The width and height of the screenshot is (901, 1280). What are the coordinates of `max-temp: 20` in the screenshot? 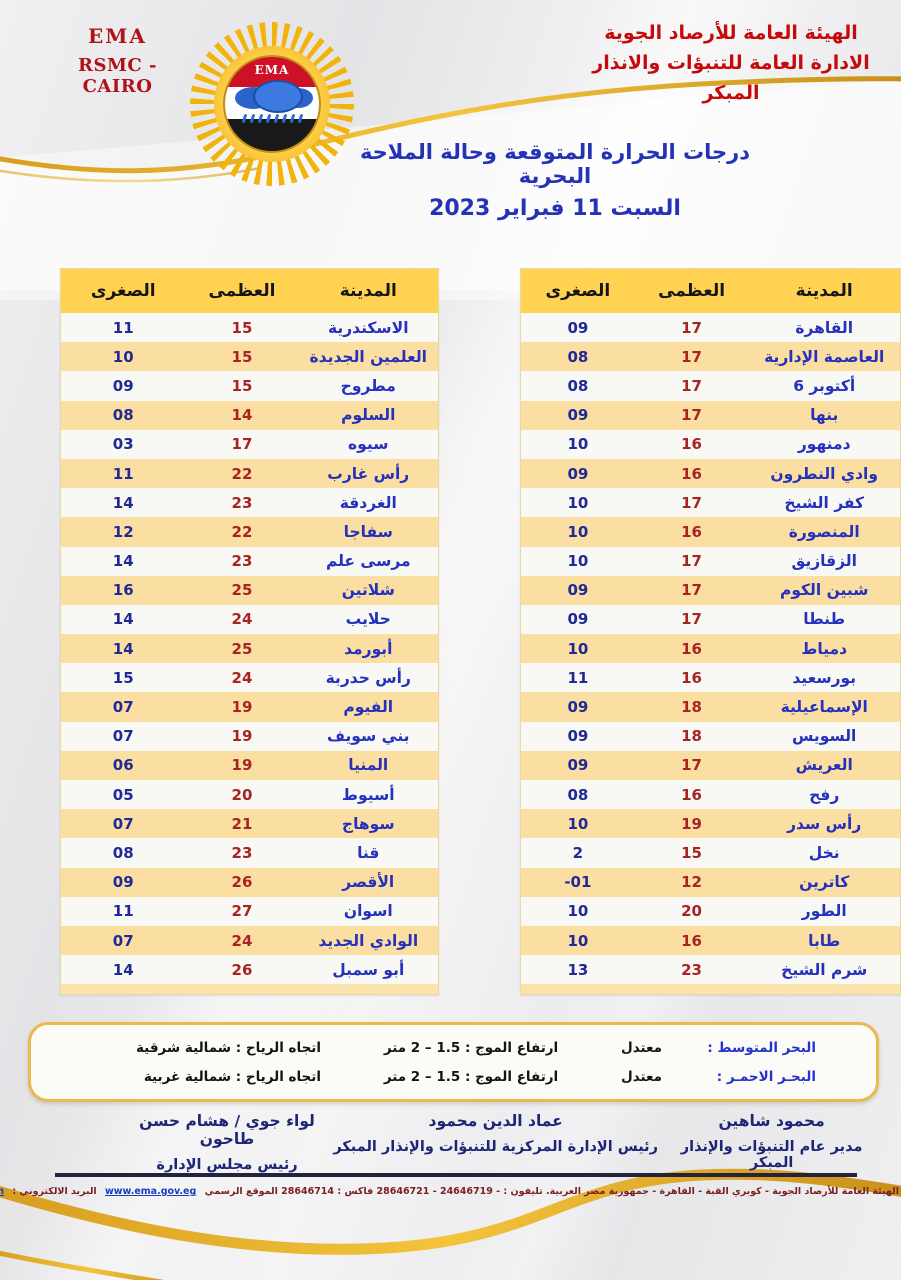 It's located at (242, 794).